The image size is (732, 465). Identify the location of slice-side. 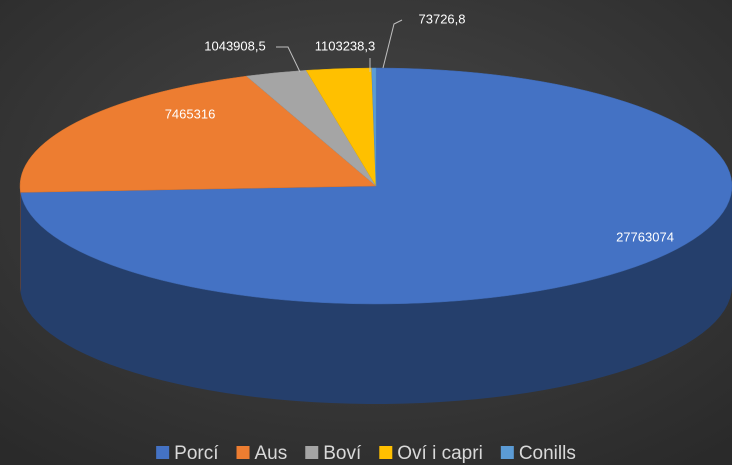
(20, 239).